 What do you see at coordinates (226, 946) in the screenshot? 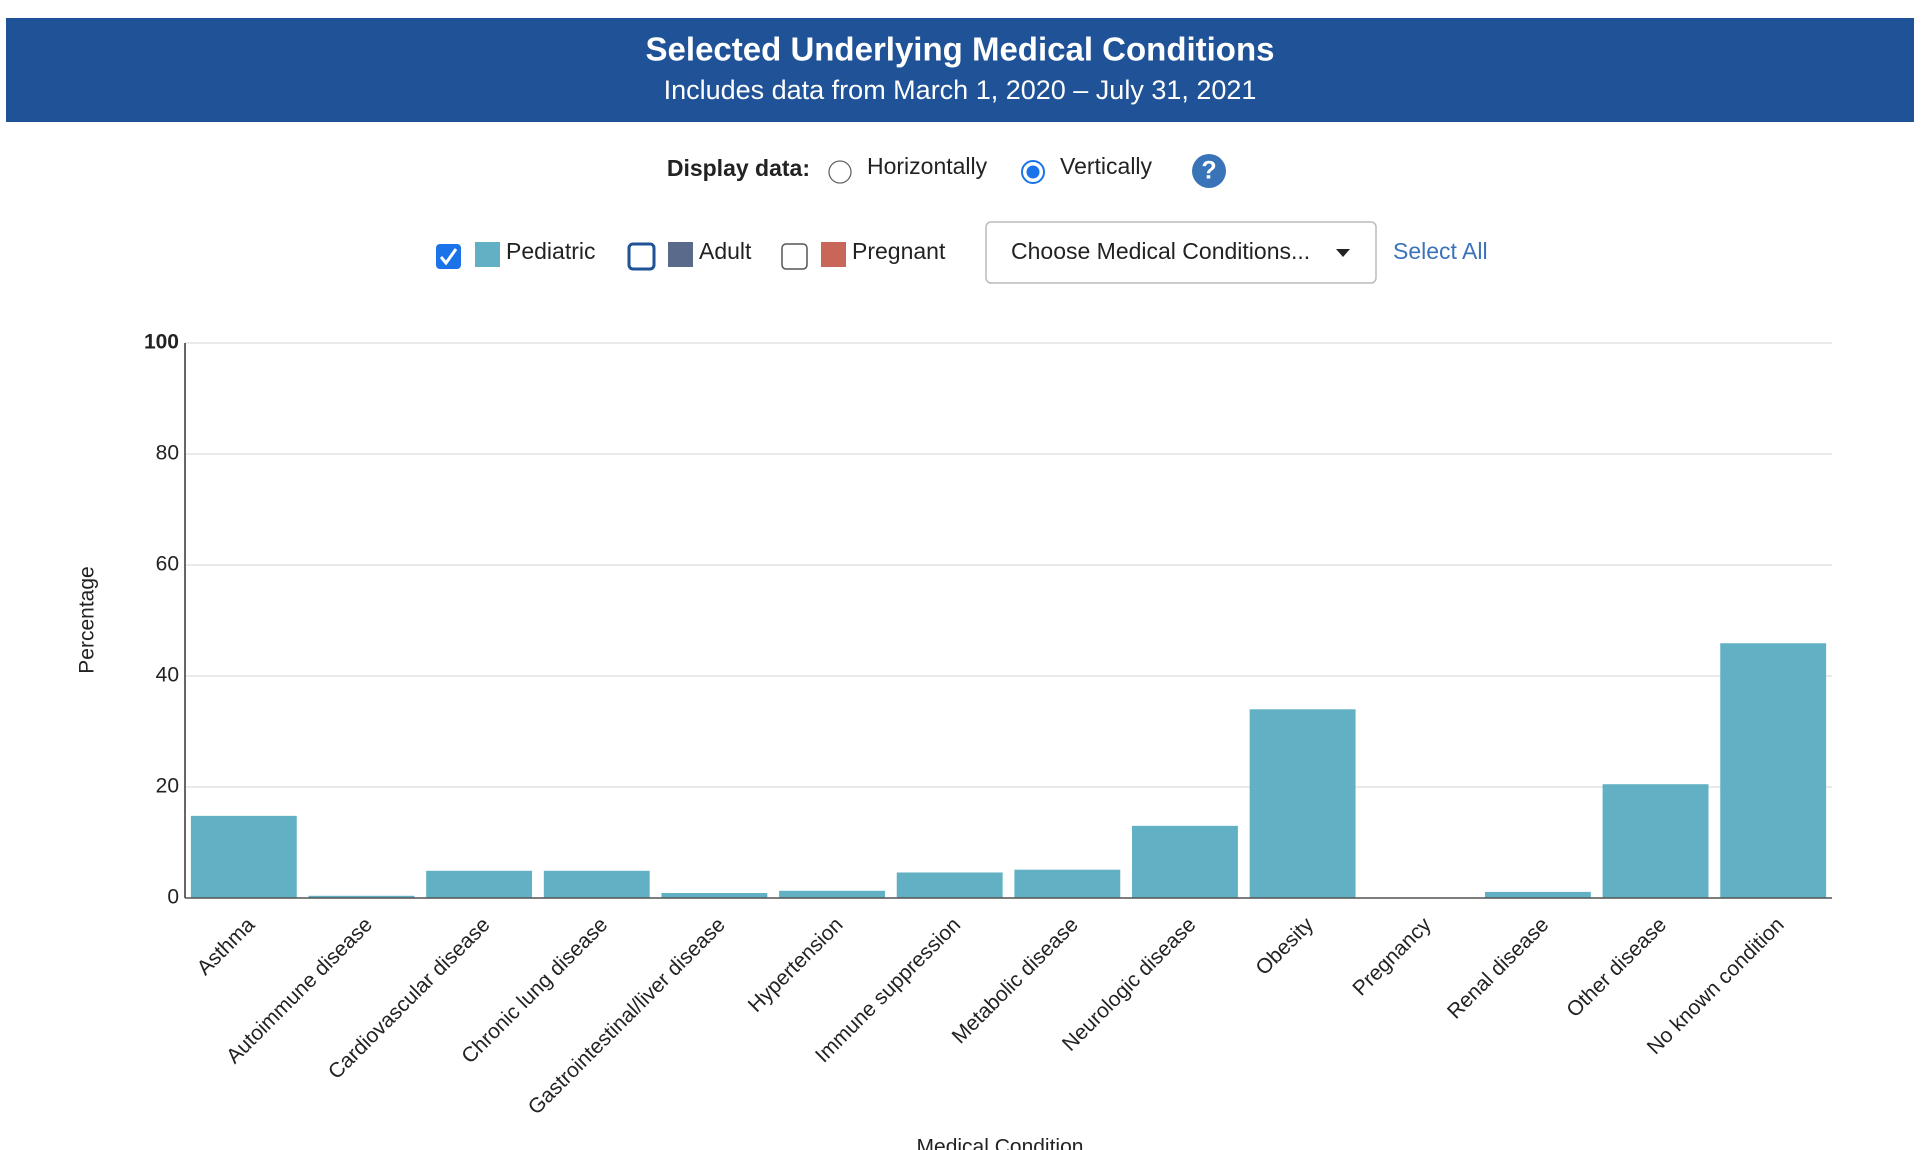
I see `x-tick-label: Asthma` at bounding box center [226, 946].